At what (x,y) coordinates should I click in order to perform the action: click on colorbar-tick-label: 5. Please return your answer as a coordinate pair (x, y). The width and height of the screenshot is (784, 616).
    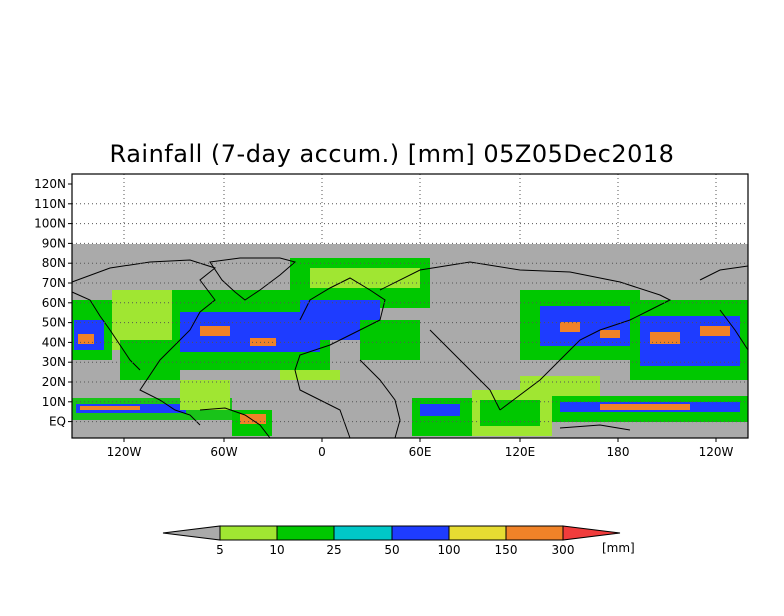
    Looking at the image, I should click on (220, 550).